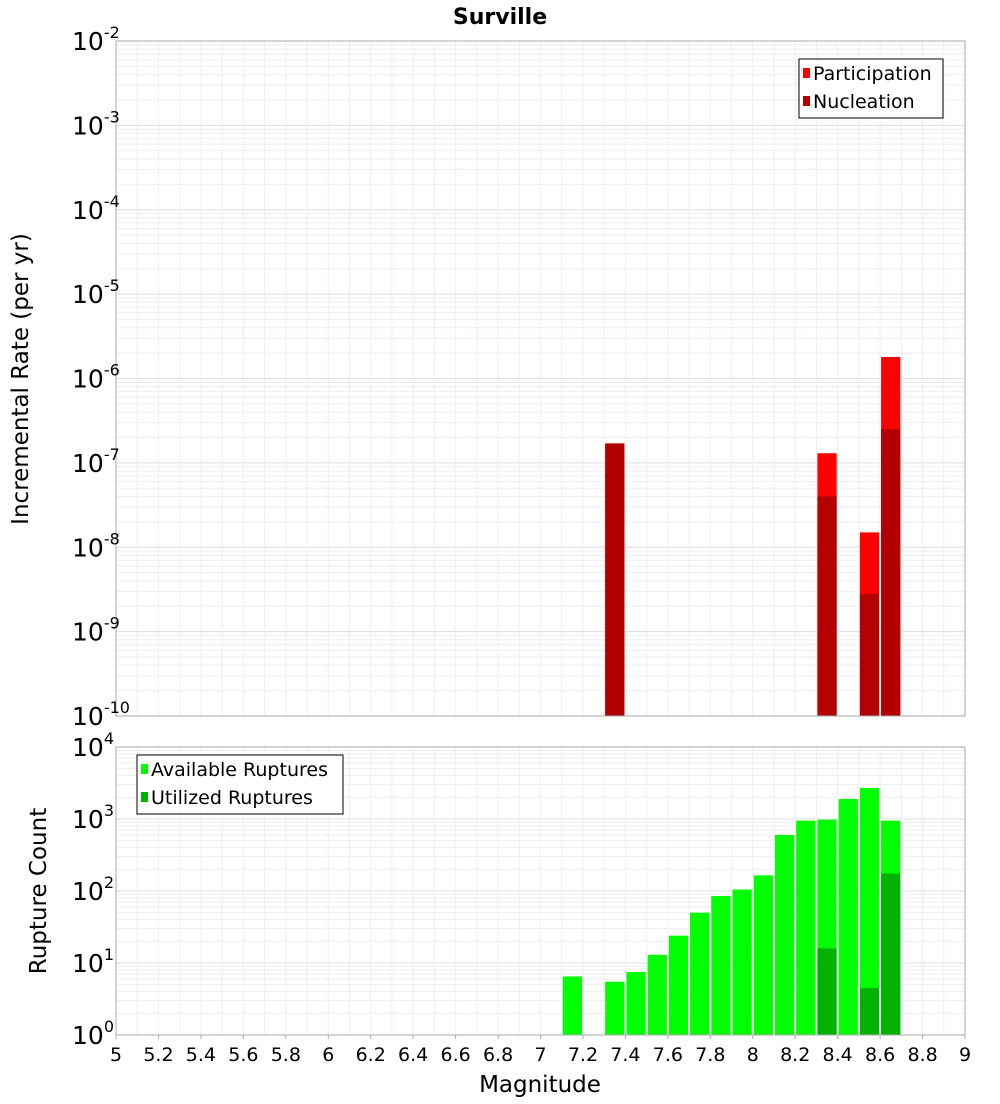  I want to click on x-tick-label: 8.2, so click(795, 1055).